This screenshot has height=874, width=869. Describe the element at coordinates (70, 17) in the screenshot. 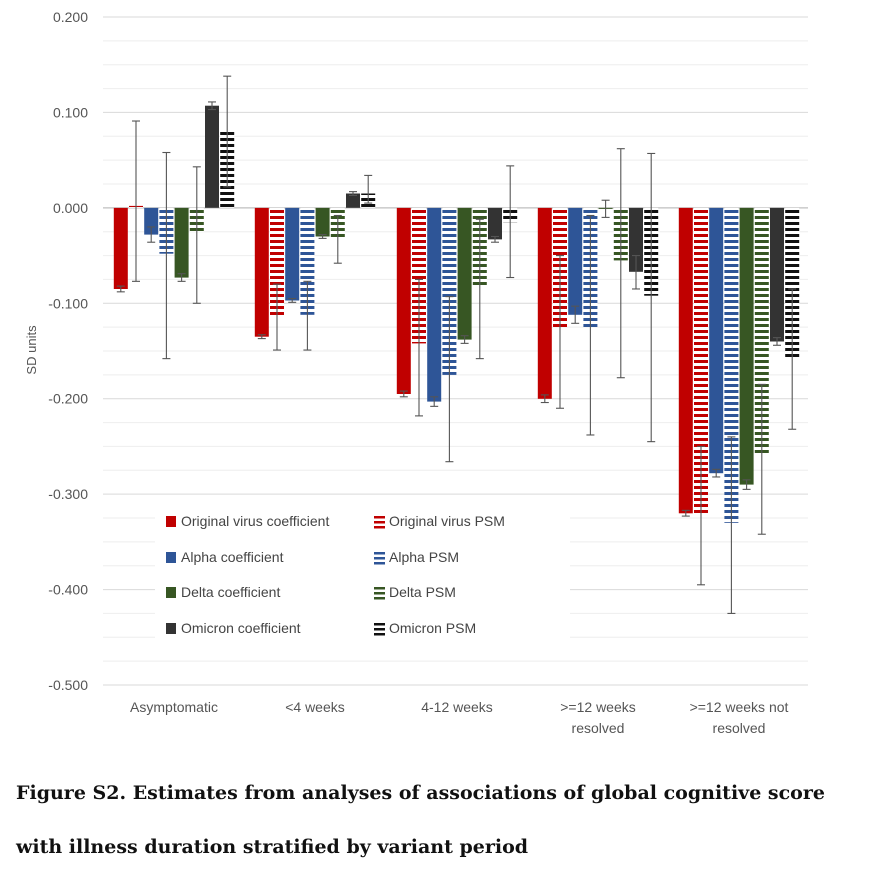

I see `y-tick-label: 0.200` at that location.